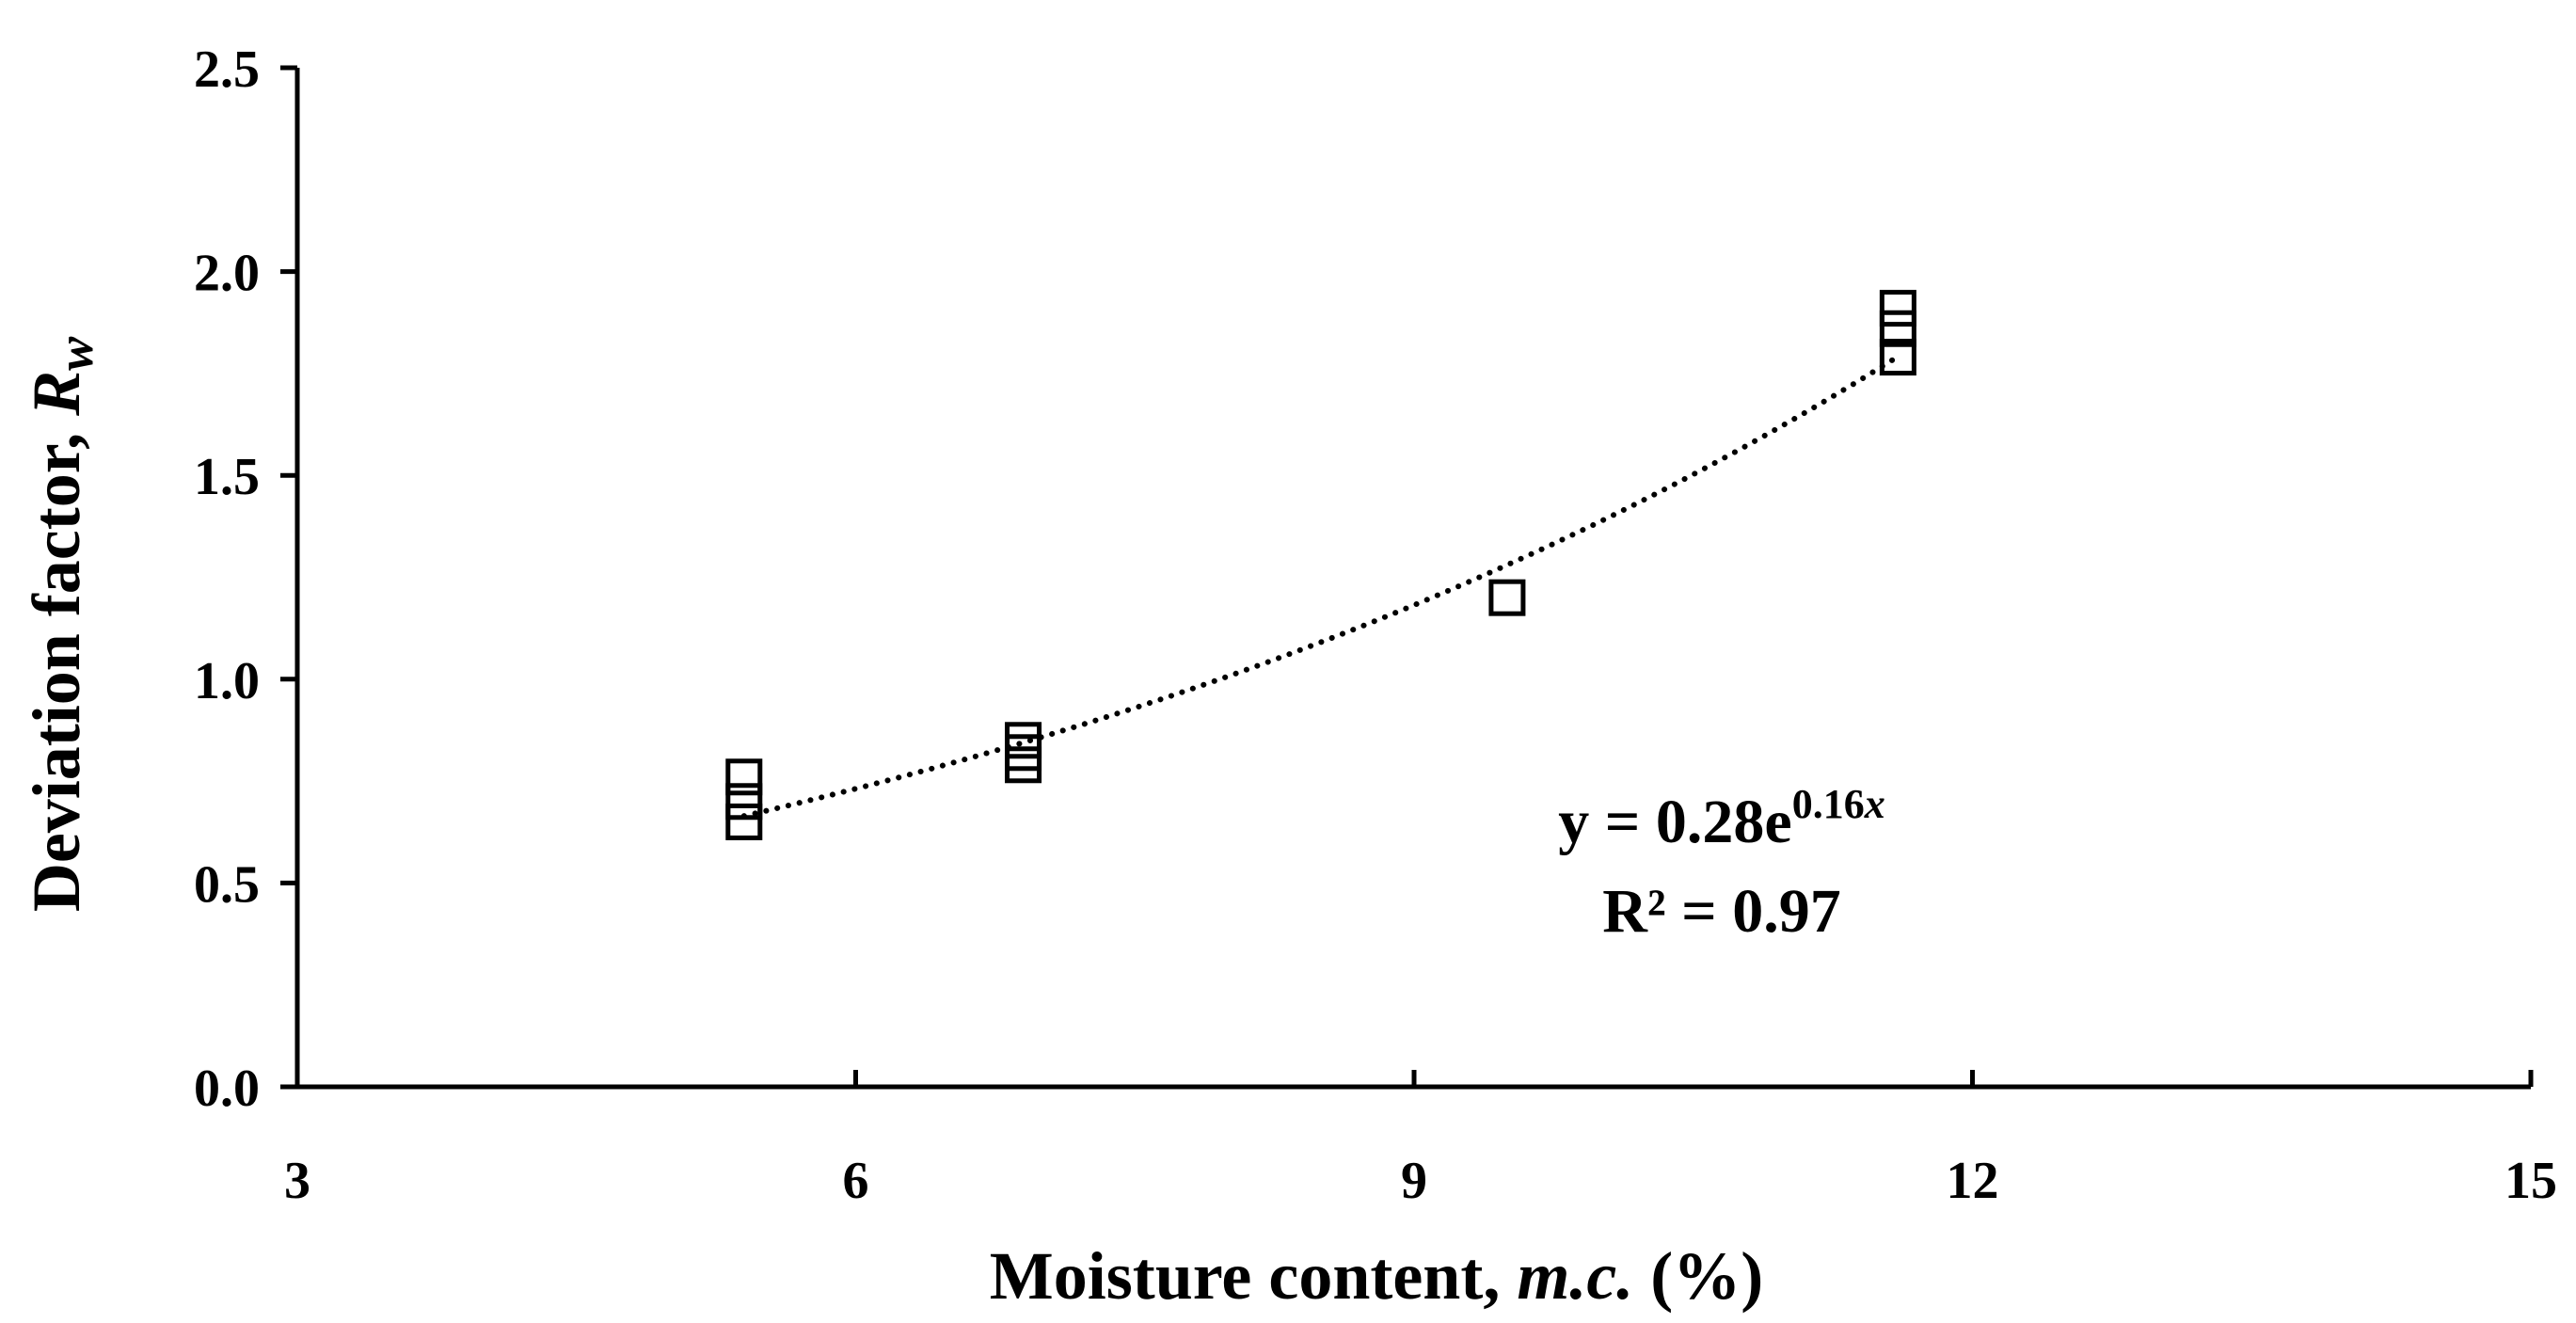 The width and height of the screenshot is (2576, 1323). What do you see at coordinates (2530, 1181) in the screenshot?
I see `x-tick-label: 15` at bounding box center [2530, 1181].